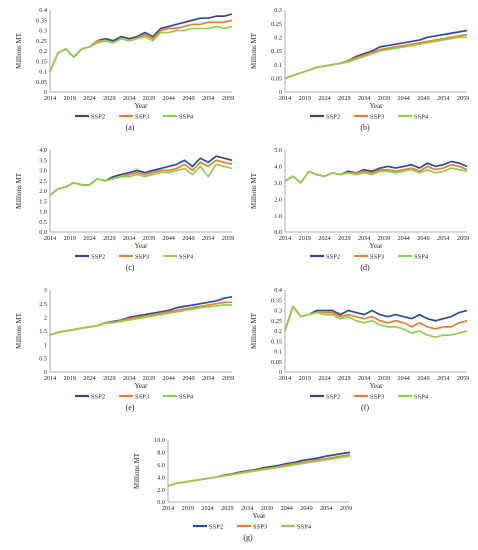 This screenshot has height=550, width=478. What do you see at coordinates (280, 92) in the screenshot?
I see `y-tick-label: 0` at bounding box center [280, 92].